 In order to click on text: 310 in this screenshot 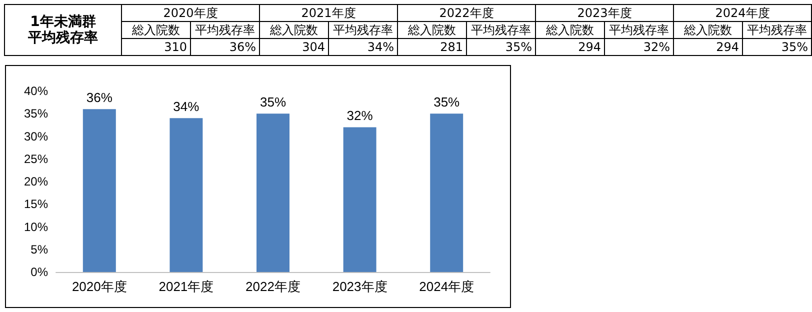, I will do `click(156, 47)`.